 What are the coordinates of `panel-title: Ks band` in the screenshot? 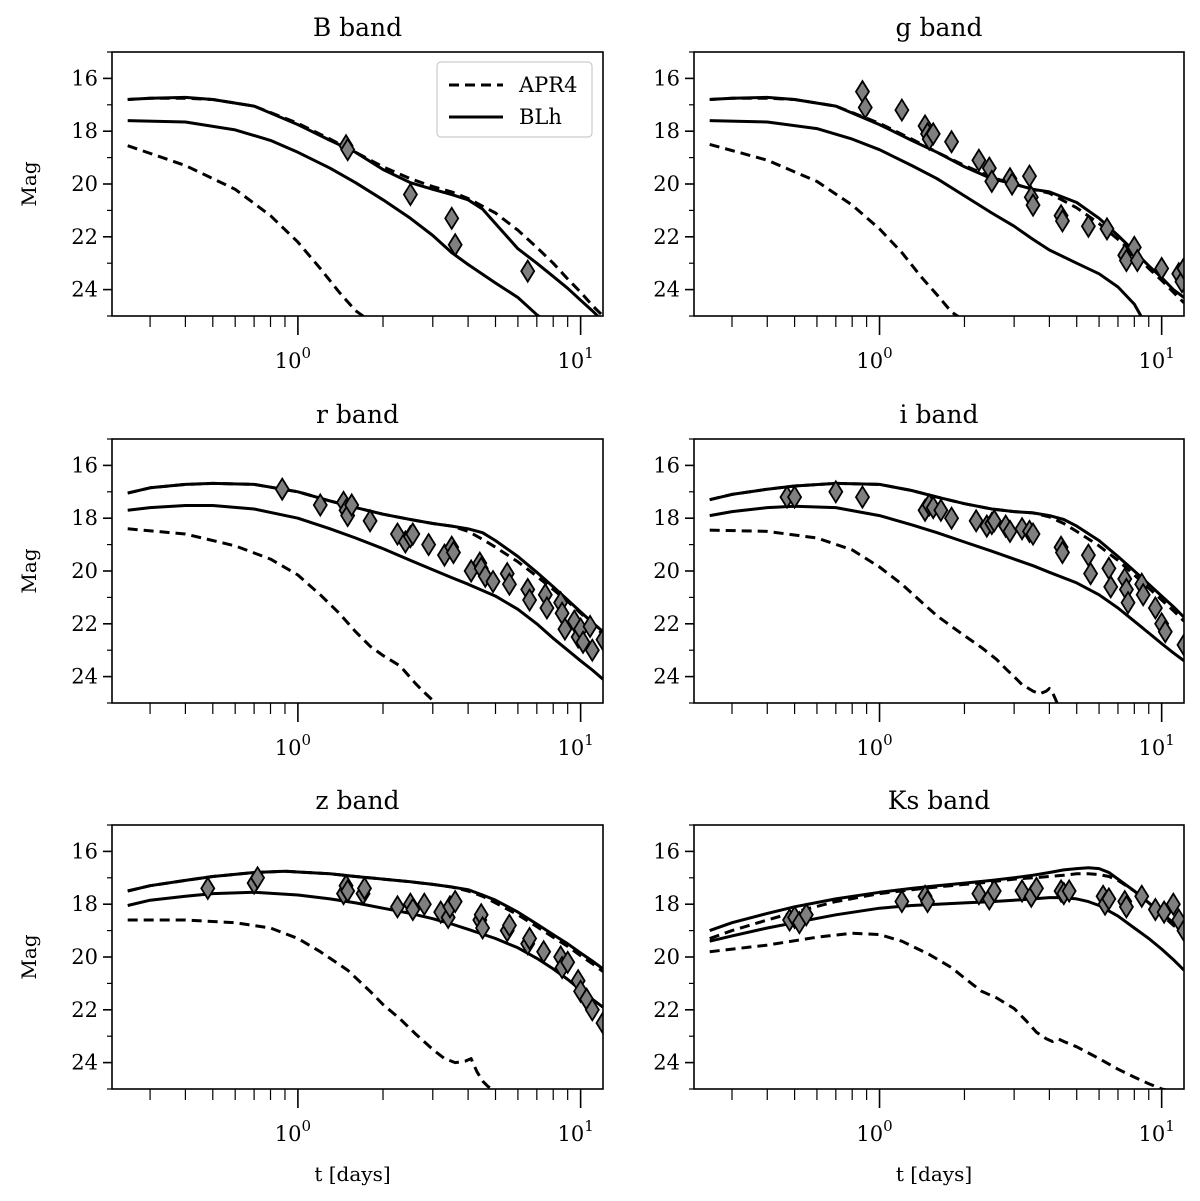 It's located at (939, 800).